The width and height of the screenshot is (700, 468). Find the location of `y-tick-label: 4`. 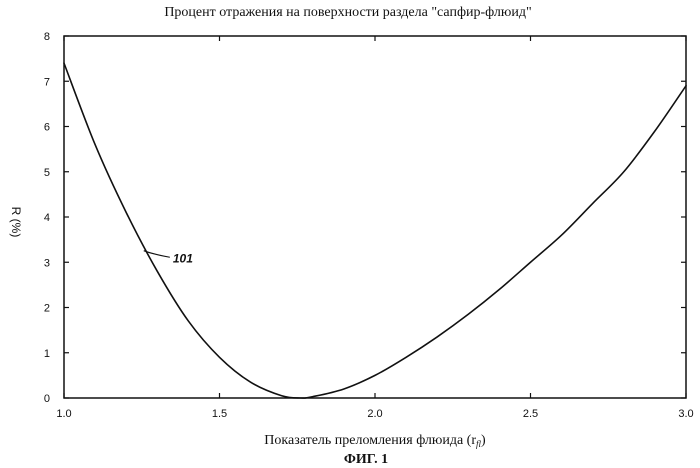

y-tick-label: 4 is located at coordinates (47, 218).